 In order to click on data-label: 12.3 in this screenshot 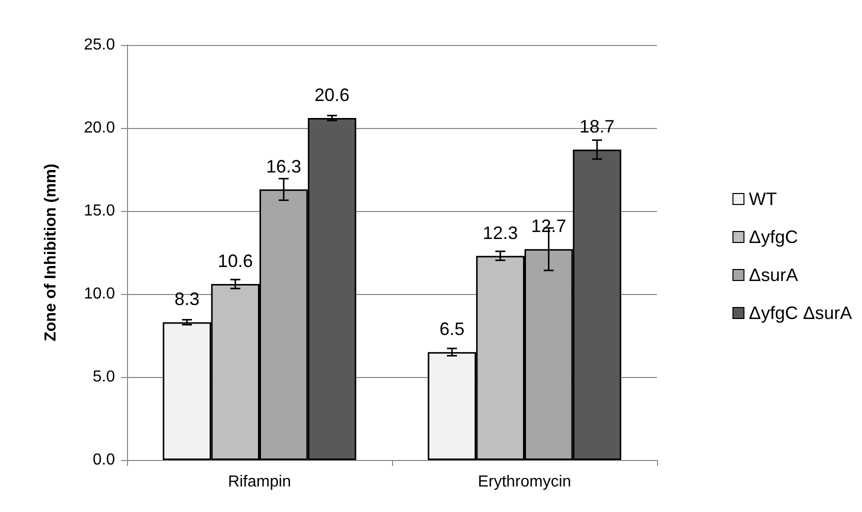, I will do `click(500, 232)`.